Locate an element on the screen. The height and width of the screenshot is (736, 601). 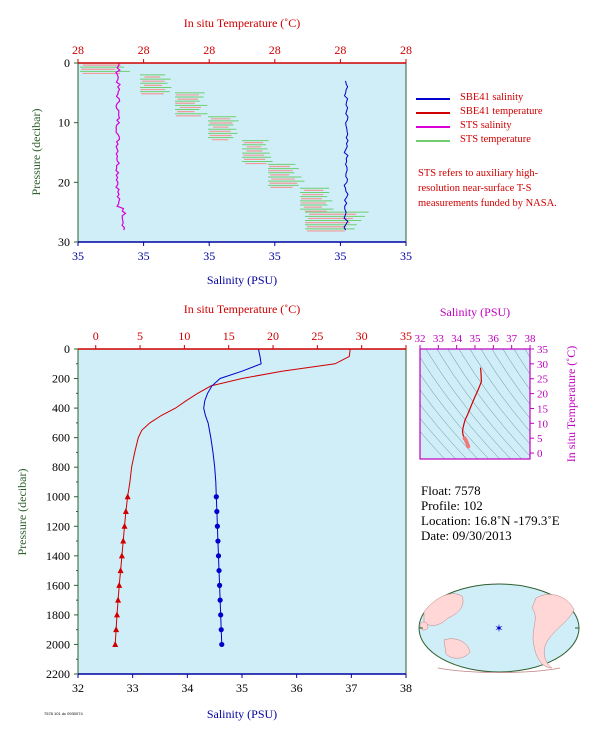
ts-axis-ticks: 32 33 34 35 36 37 38 0 5 10 15 20 25 30 35 is located at coordinates (482, 396).